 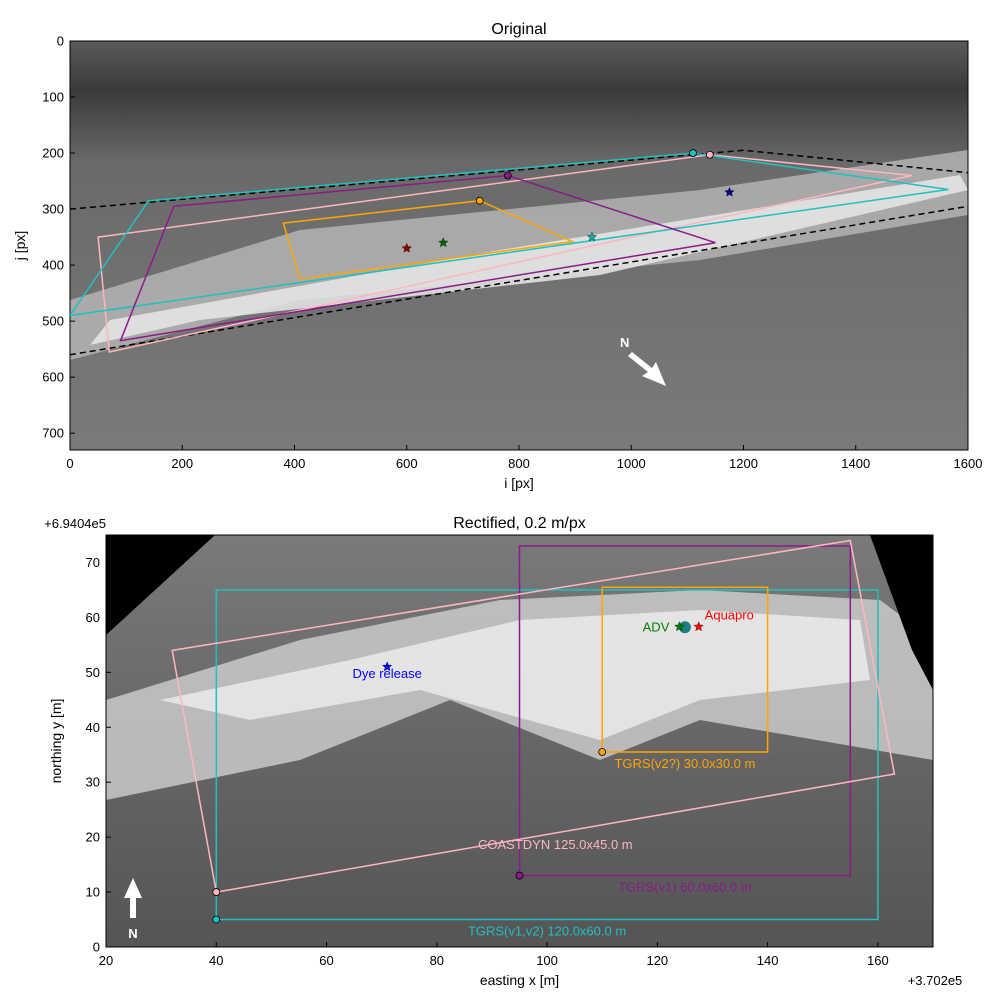 I want to click on y-tick-label: 200, so click(x=53, y=153).